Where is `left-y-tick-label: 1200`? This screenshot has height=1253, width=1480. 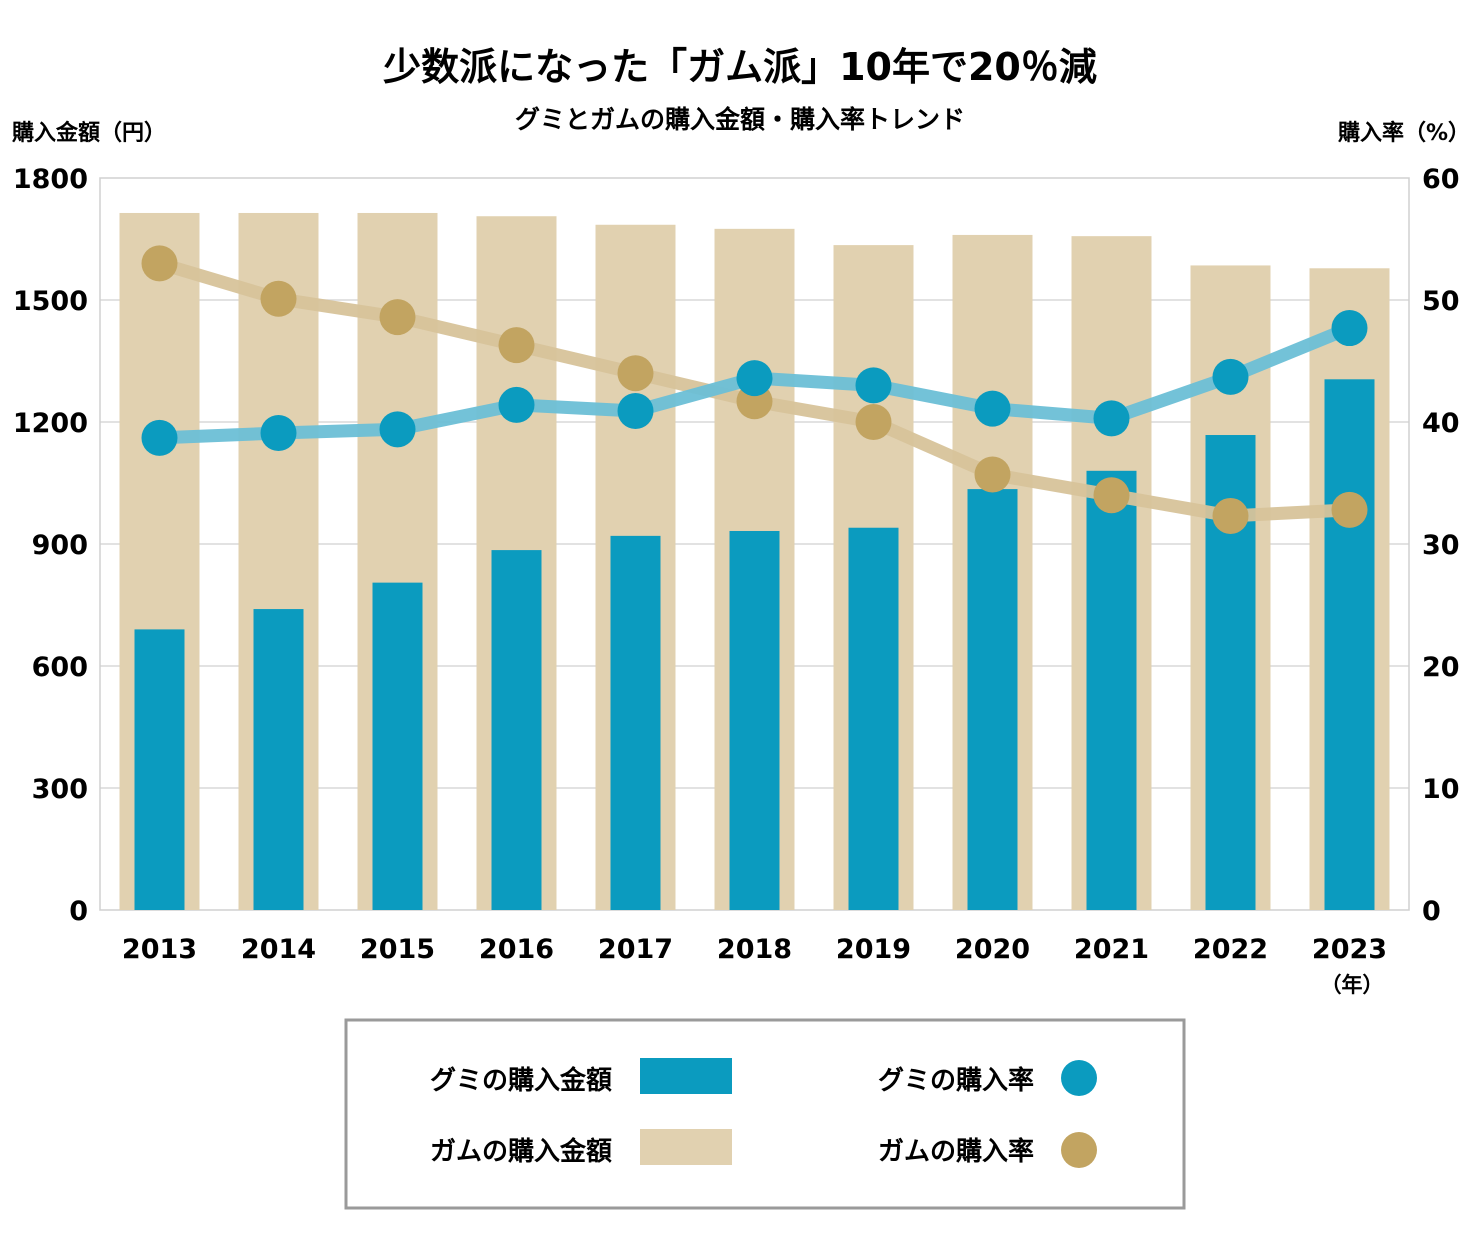 left-y-tick-label: 1200 is located at coordinates (50, 423).